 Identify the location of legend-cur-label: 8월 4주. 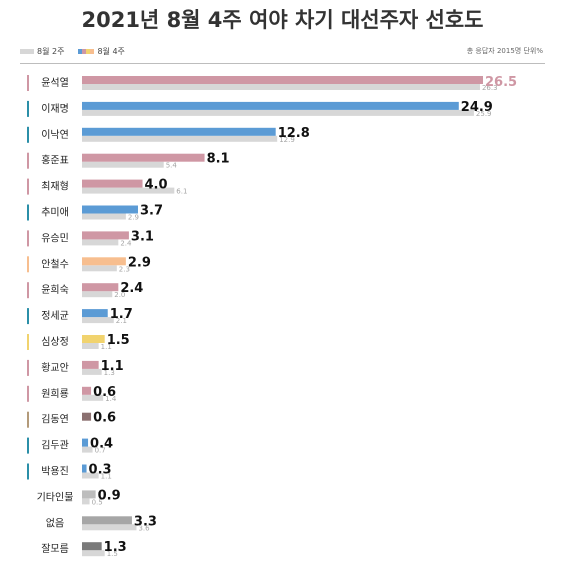
(111, 51).